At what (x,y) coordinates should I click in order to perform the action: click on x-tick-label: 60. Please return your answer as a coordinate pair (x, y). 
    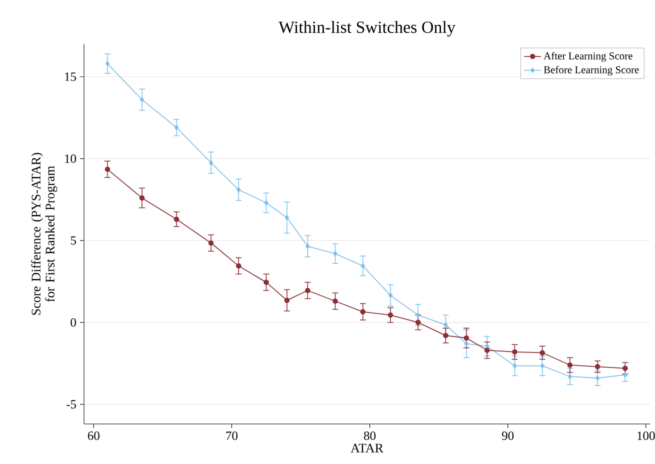
    Looking at the image, I should click on (94, 436).